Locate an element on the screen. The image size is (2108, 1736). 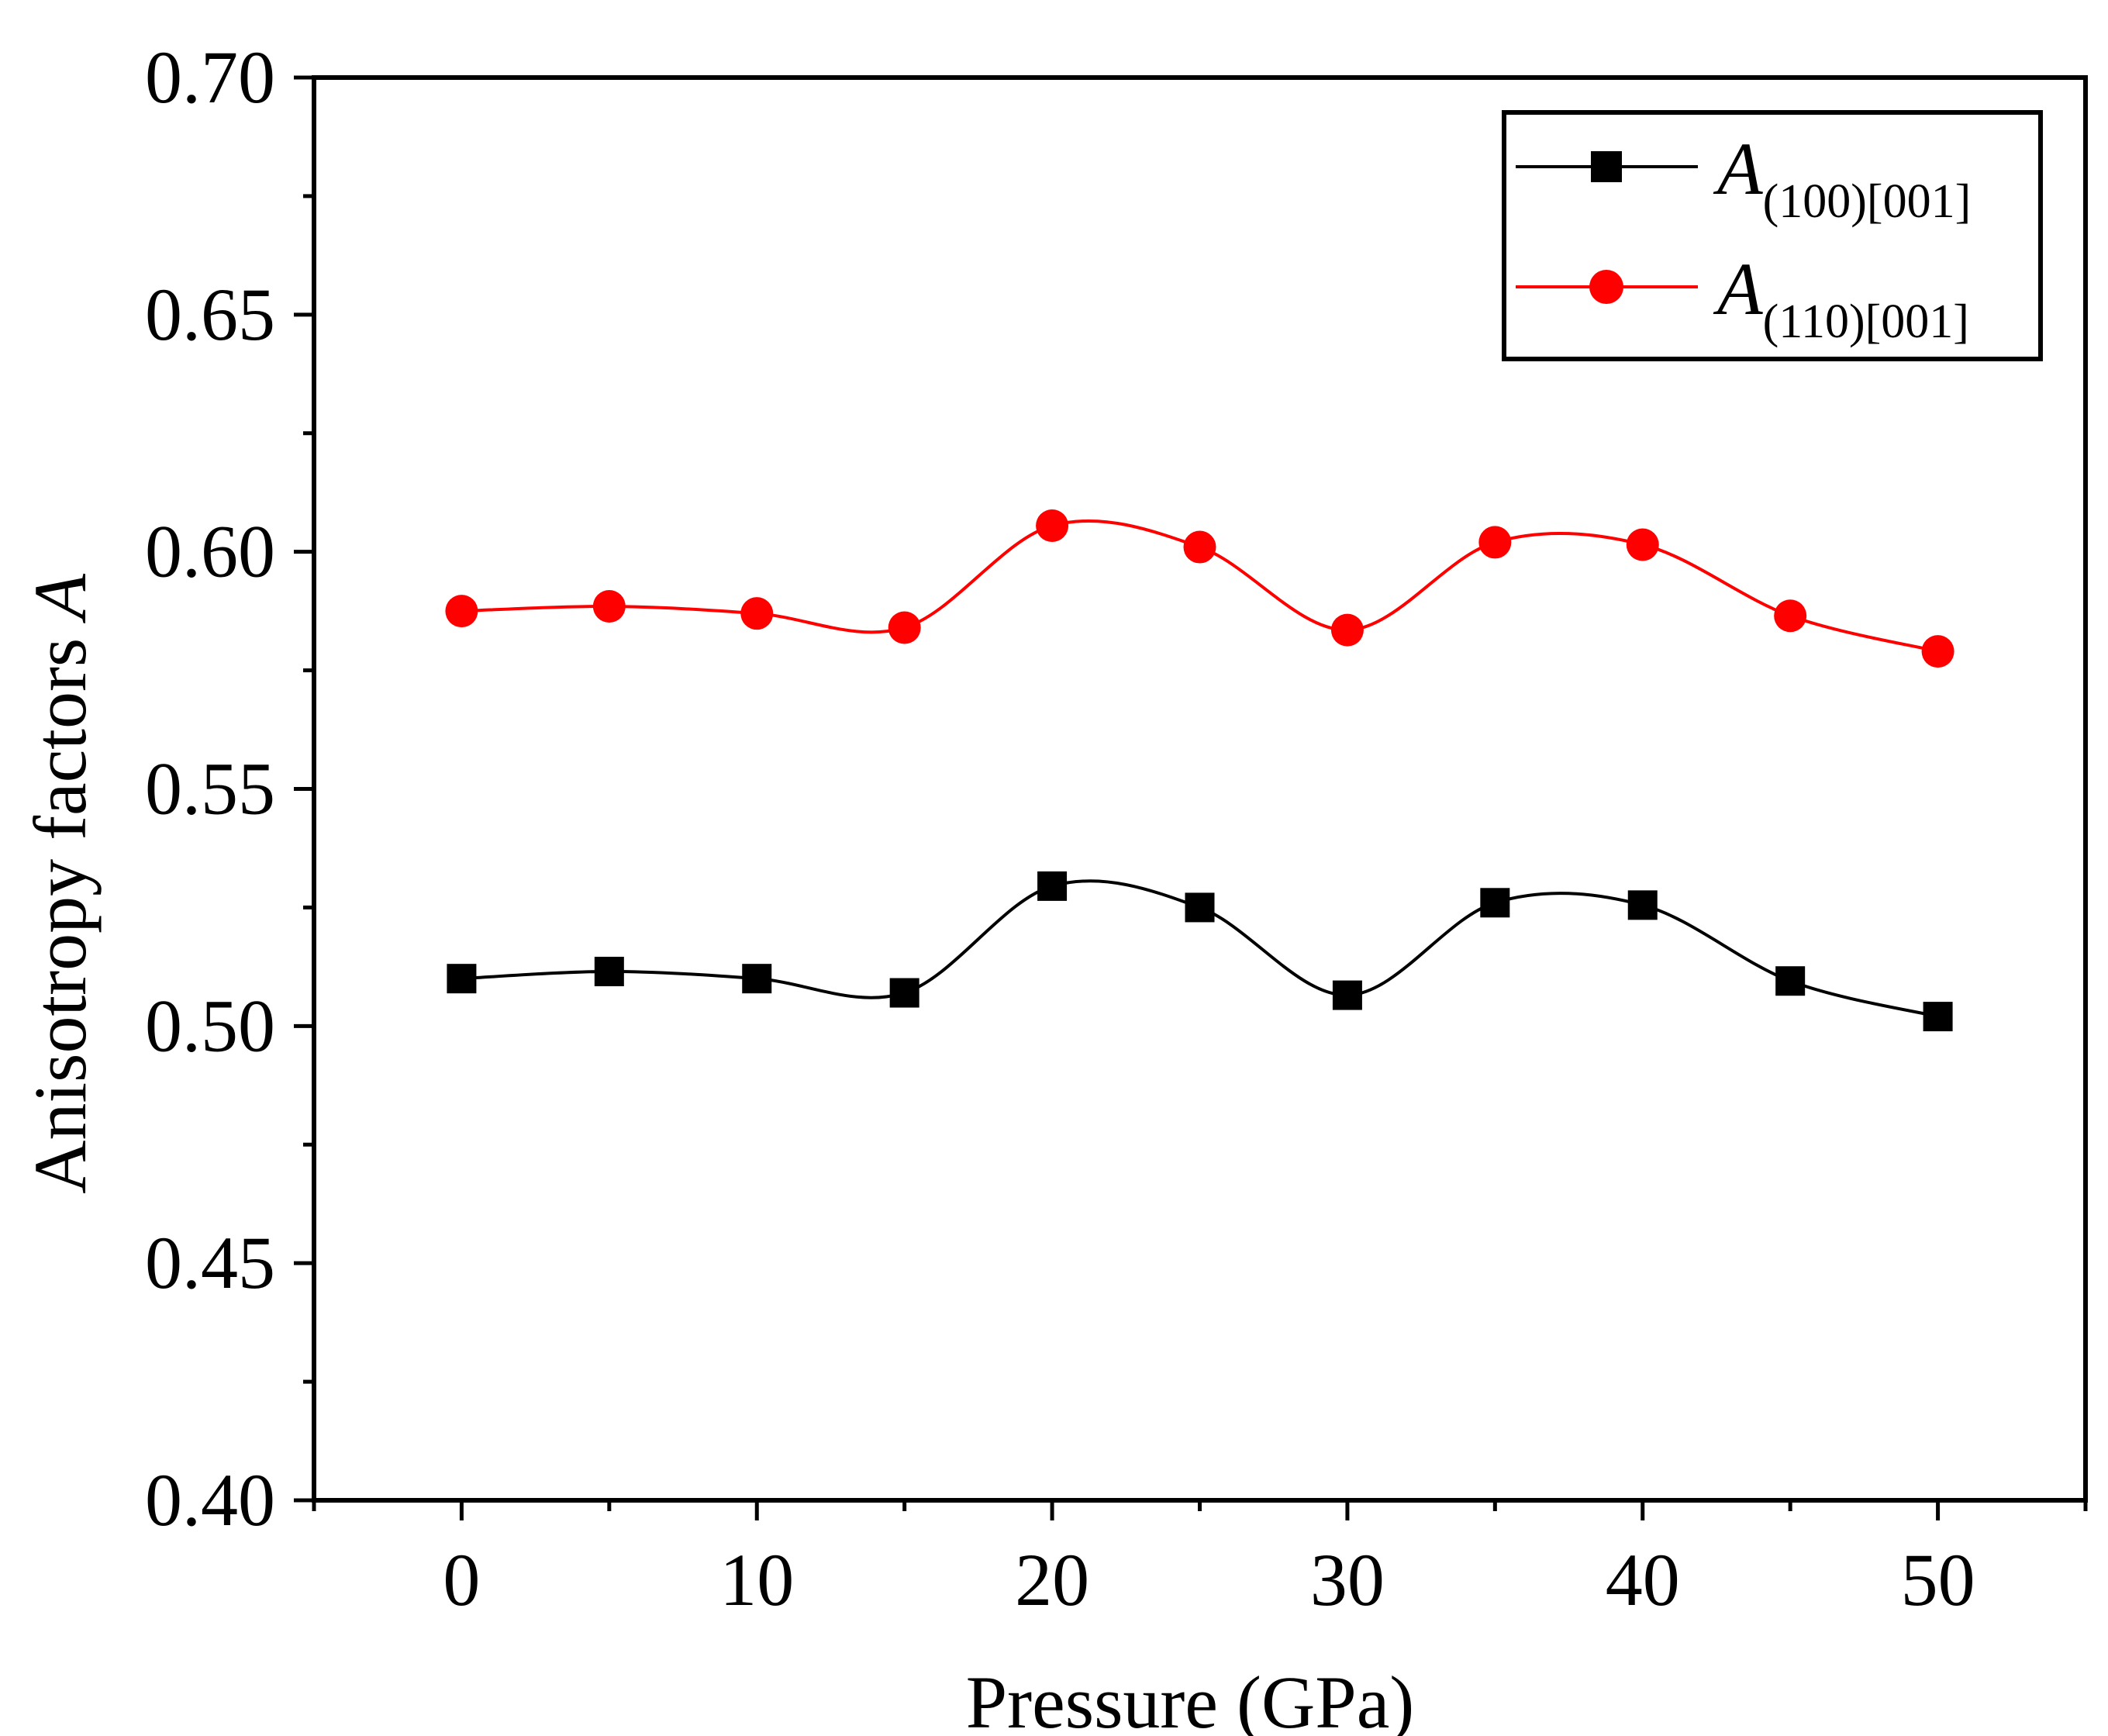
x-tick-label: 10 is located at coordinates (756, 1579).